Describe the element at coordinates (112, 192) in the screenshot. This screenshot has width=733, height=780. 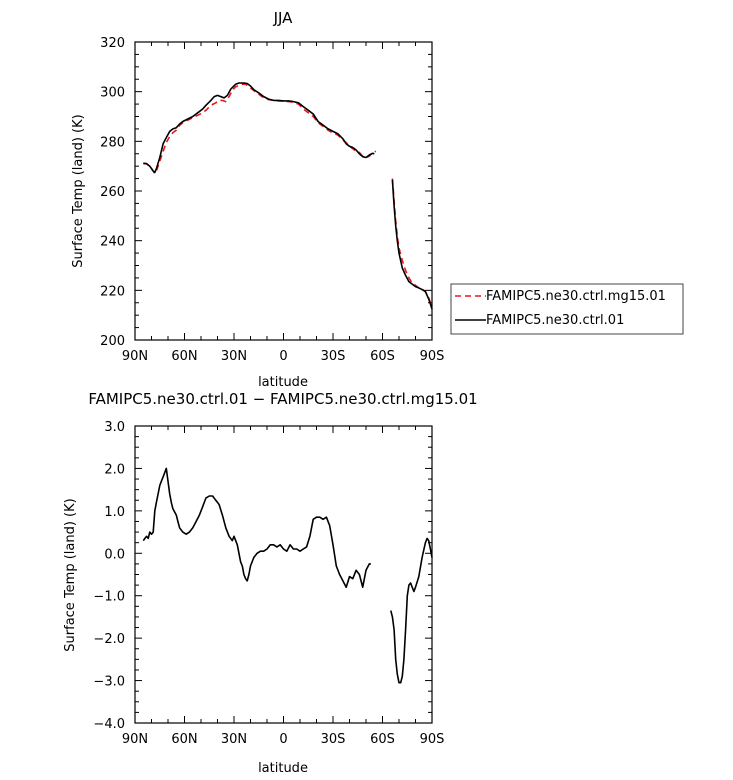
I see `y-tick-label: 260` at that location.